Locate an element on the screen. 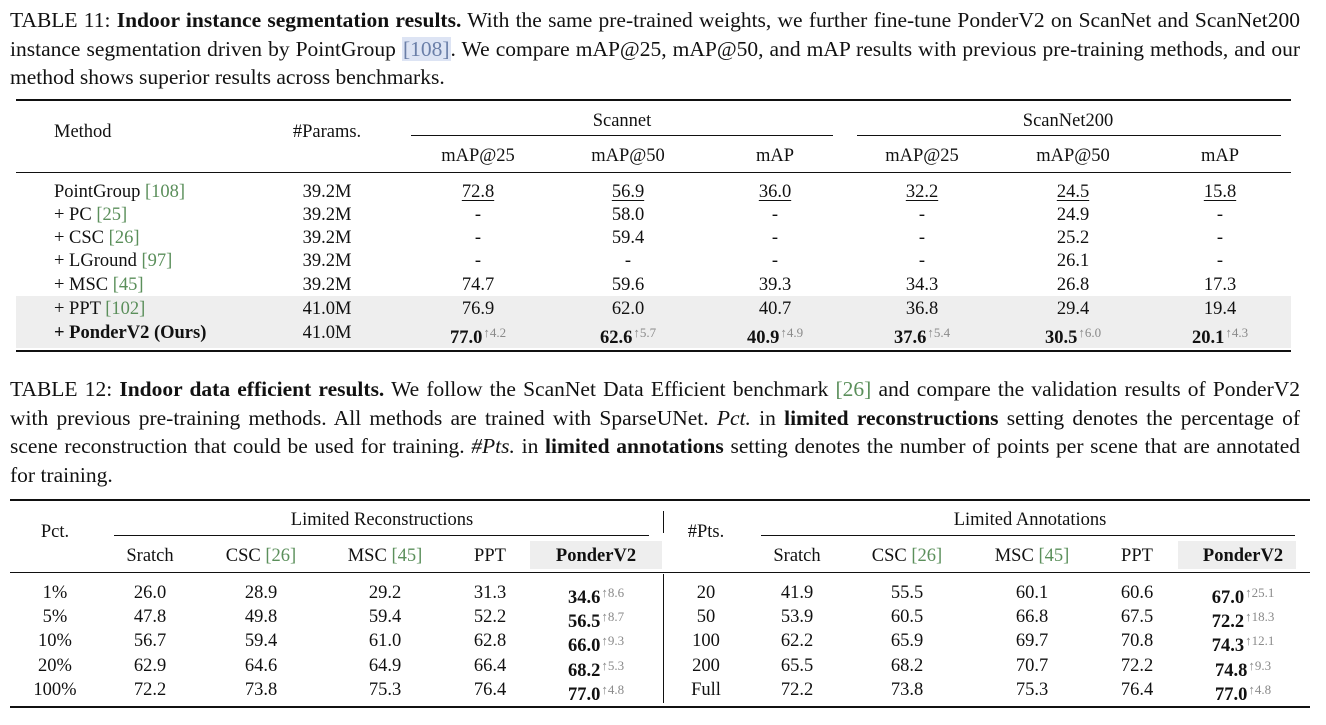 This screenshot has height=725, width=1326. table-cell: 40.9↑4.9 is located at coordinates (775, 335).